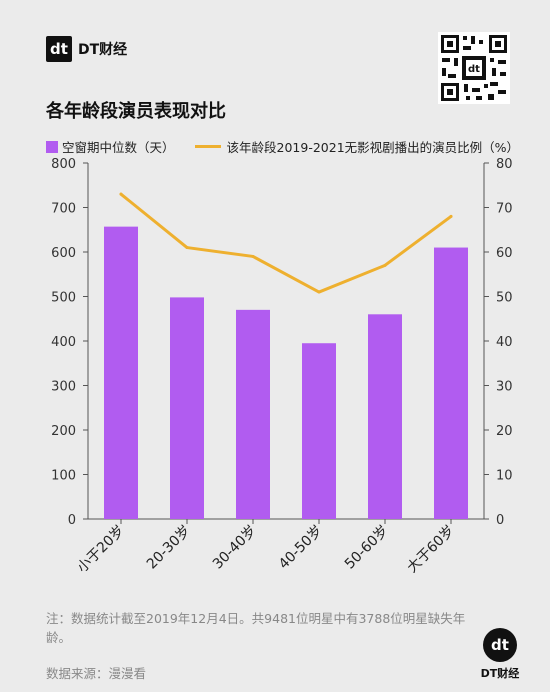 This screenshot has height=692, width=550. Describe the element at coordinates (504, 298) in the screenshot. I see `y-tick-label-right: 50` at that location.